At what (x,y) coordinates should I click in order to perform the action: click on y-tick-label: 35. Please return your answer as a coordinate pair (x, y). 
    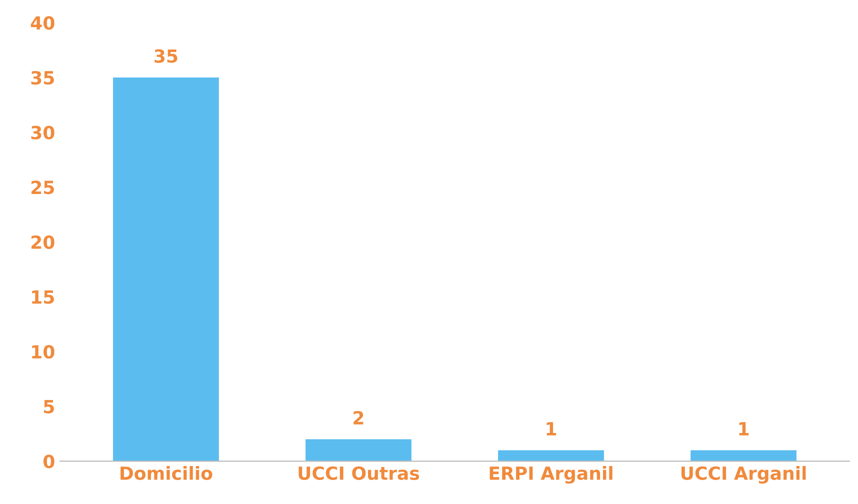
    Looking at the image, I should click on (42, 77).